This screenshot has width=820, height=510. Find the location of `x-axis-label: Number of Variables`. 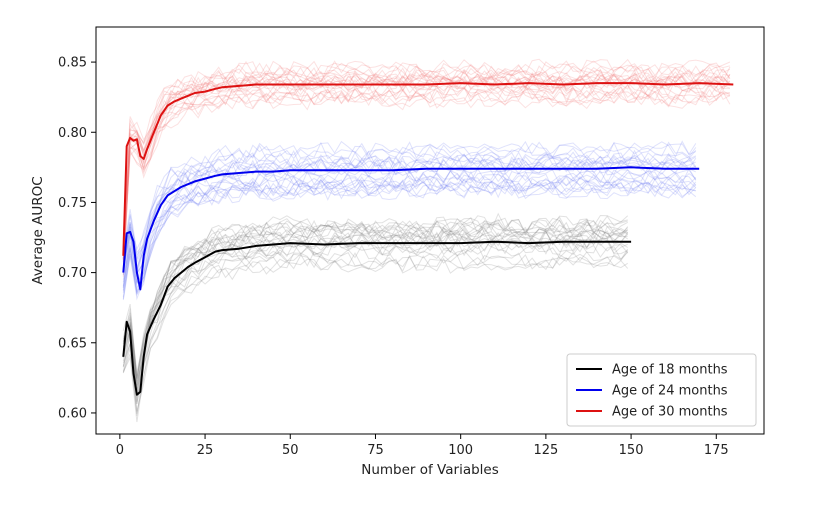

x-axis-label: Number of Variables is located at coordinates (430, 470).